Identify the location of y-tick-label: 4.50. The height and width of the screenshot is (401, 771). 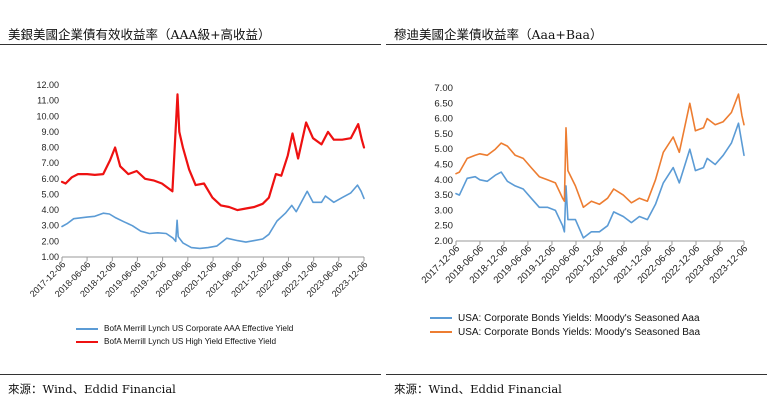
(443, 165).